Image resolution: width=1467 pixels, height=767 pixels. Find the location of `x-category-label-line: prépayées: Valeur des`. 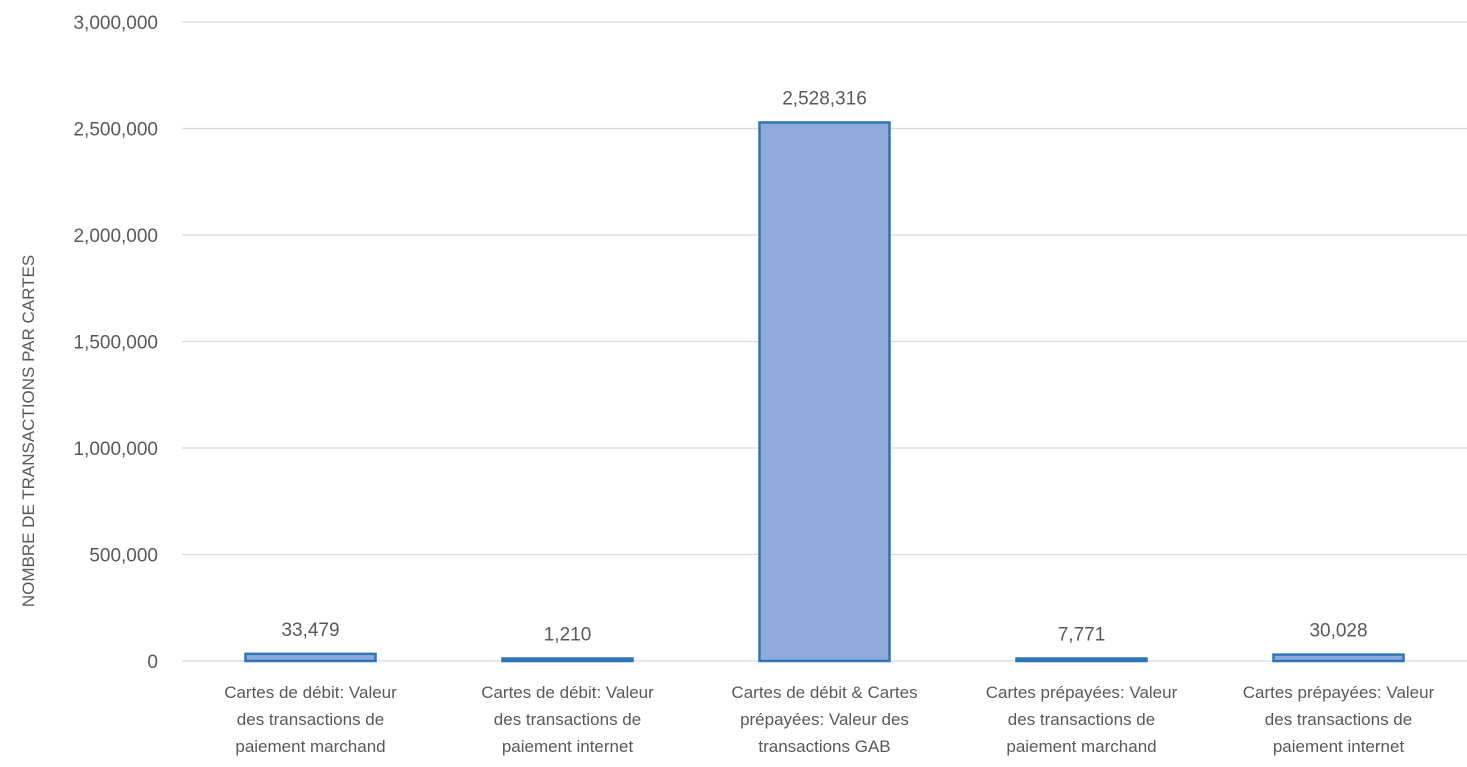

x-category-label-line: prépayées: Valeur des is located at coordinates (824, 719).